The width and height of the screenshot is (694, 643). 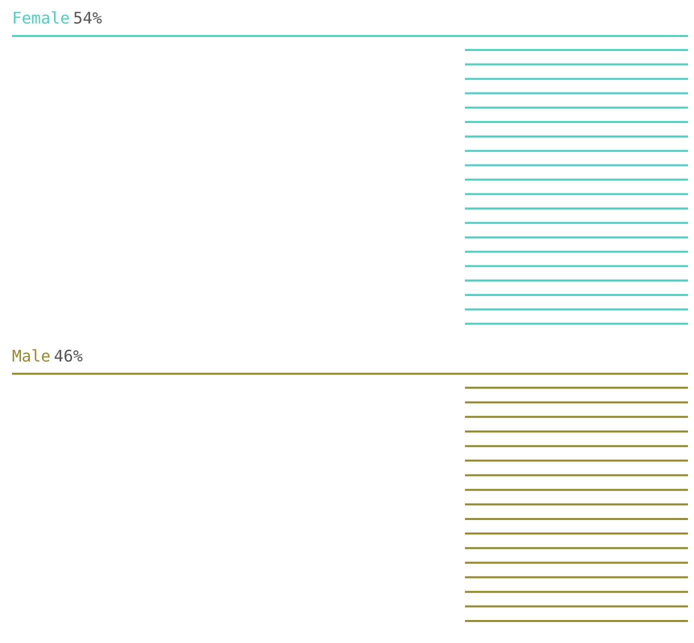 What do you see at coordinates (69, 356) in the screenshot?
I see `data-label: 46%` at bounding box center [69, 356].